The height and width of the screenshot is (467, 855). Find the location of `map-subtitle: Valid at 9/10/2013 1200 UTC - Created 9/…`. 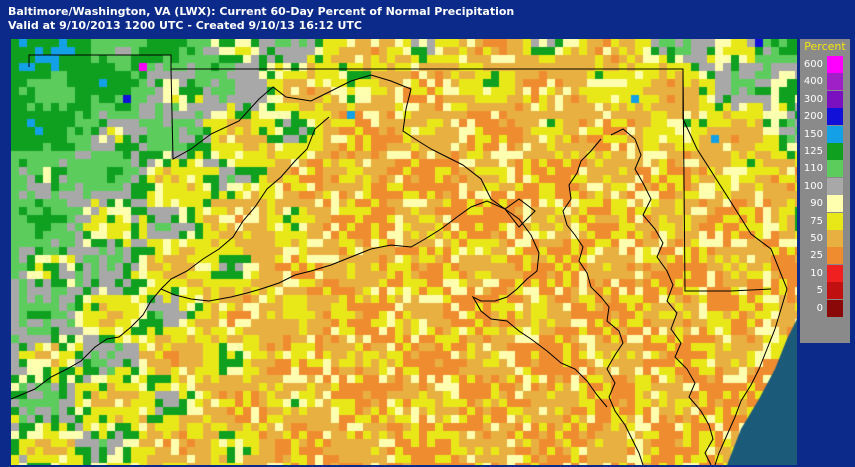

map-subtitle: Valid at 9/10/2013 1200 UTC - Created 9/… is located at coordinates (185, 25).